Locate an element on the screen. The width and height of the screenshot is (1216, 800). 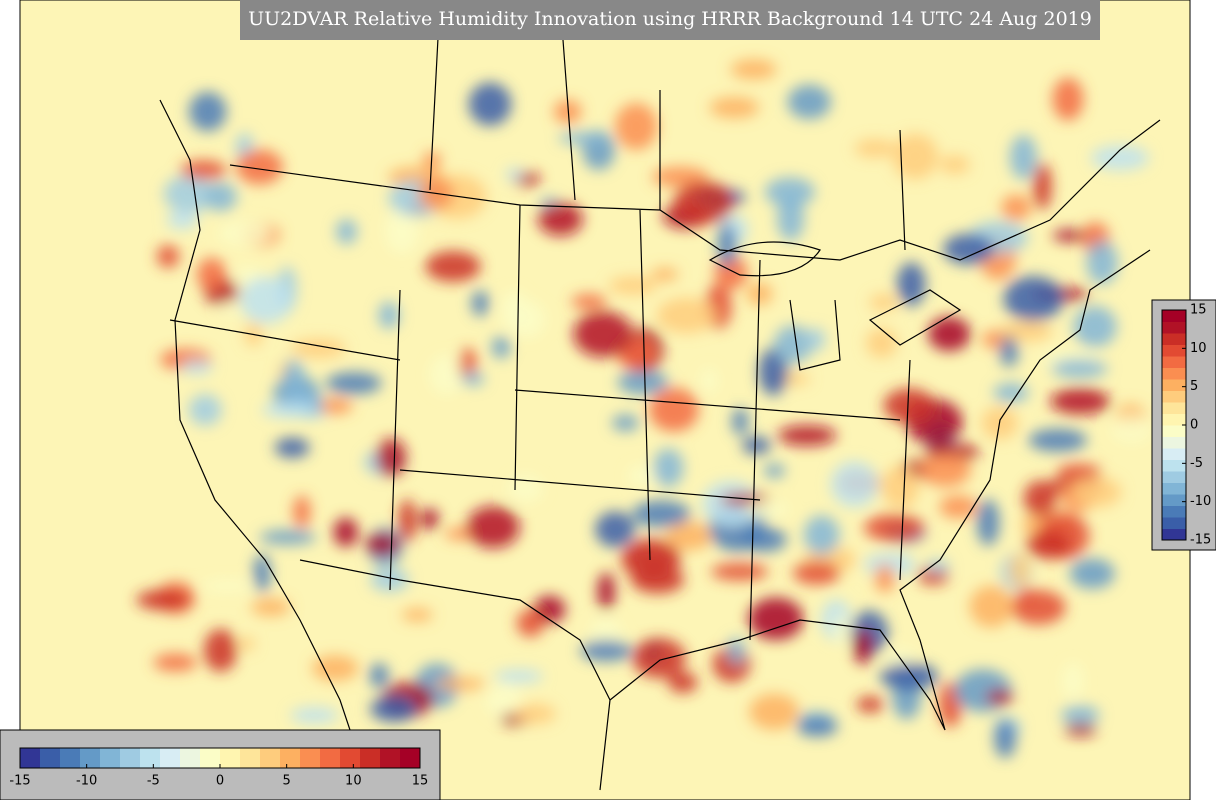
tick-label: 0 is located at coordinates (1194, 425).